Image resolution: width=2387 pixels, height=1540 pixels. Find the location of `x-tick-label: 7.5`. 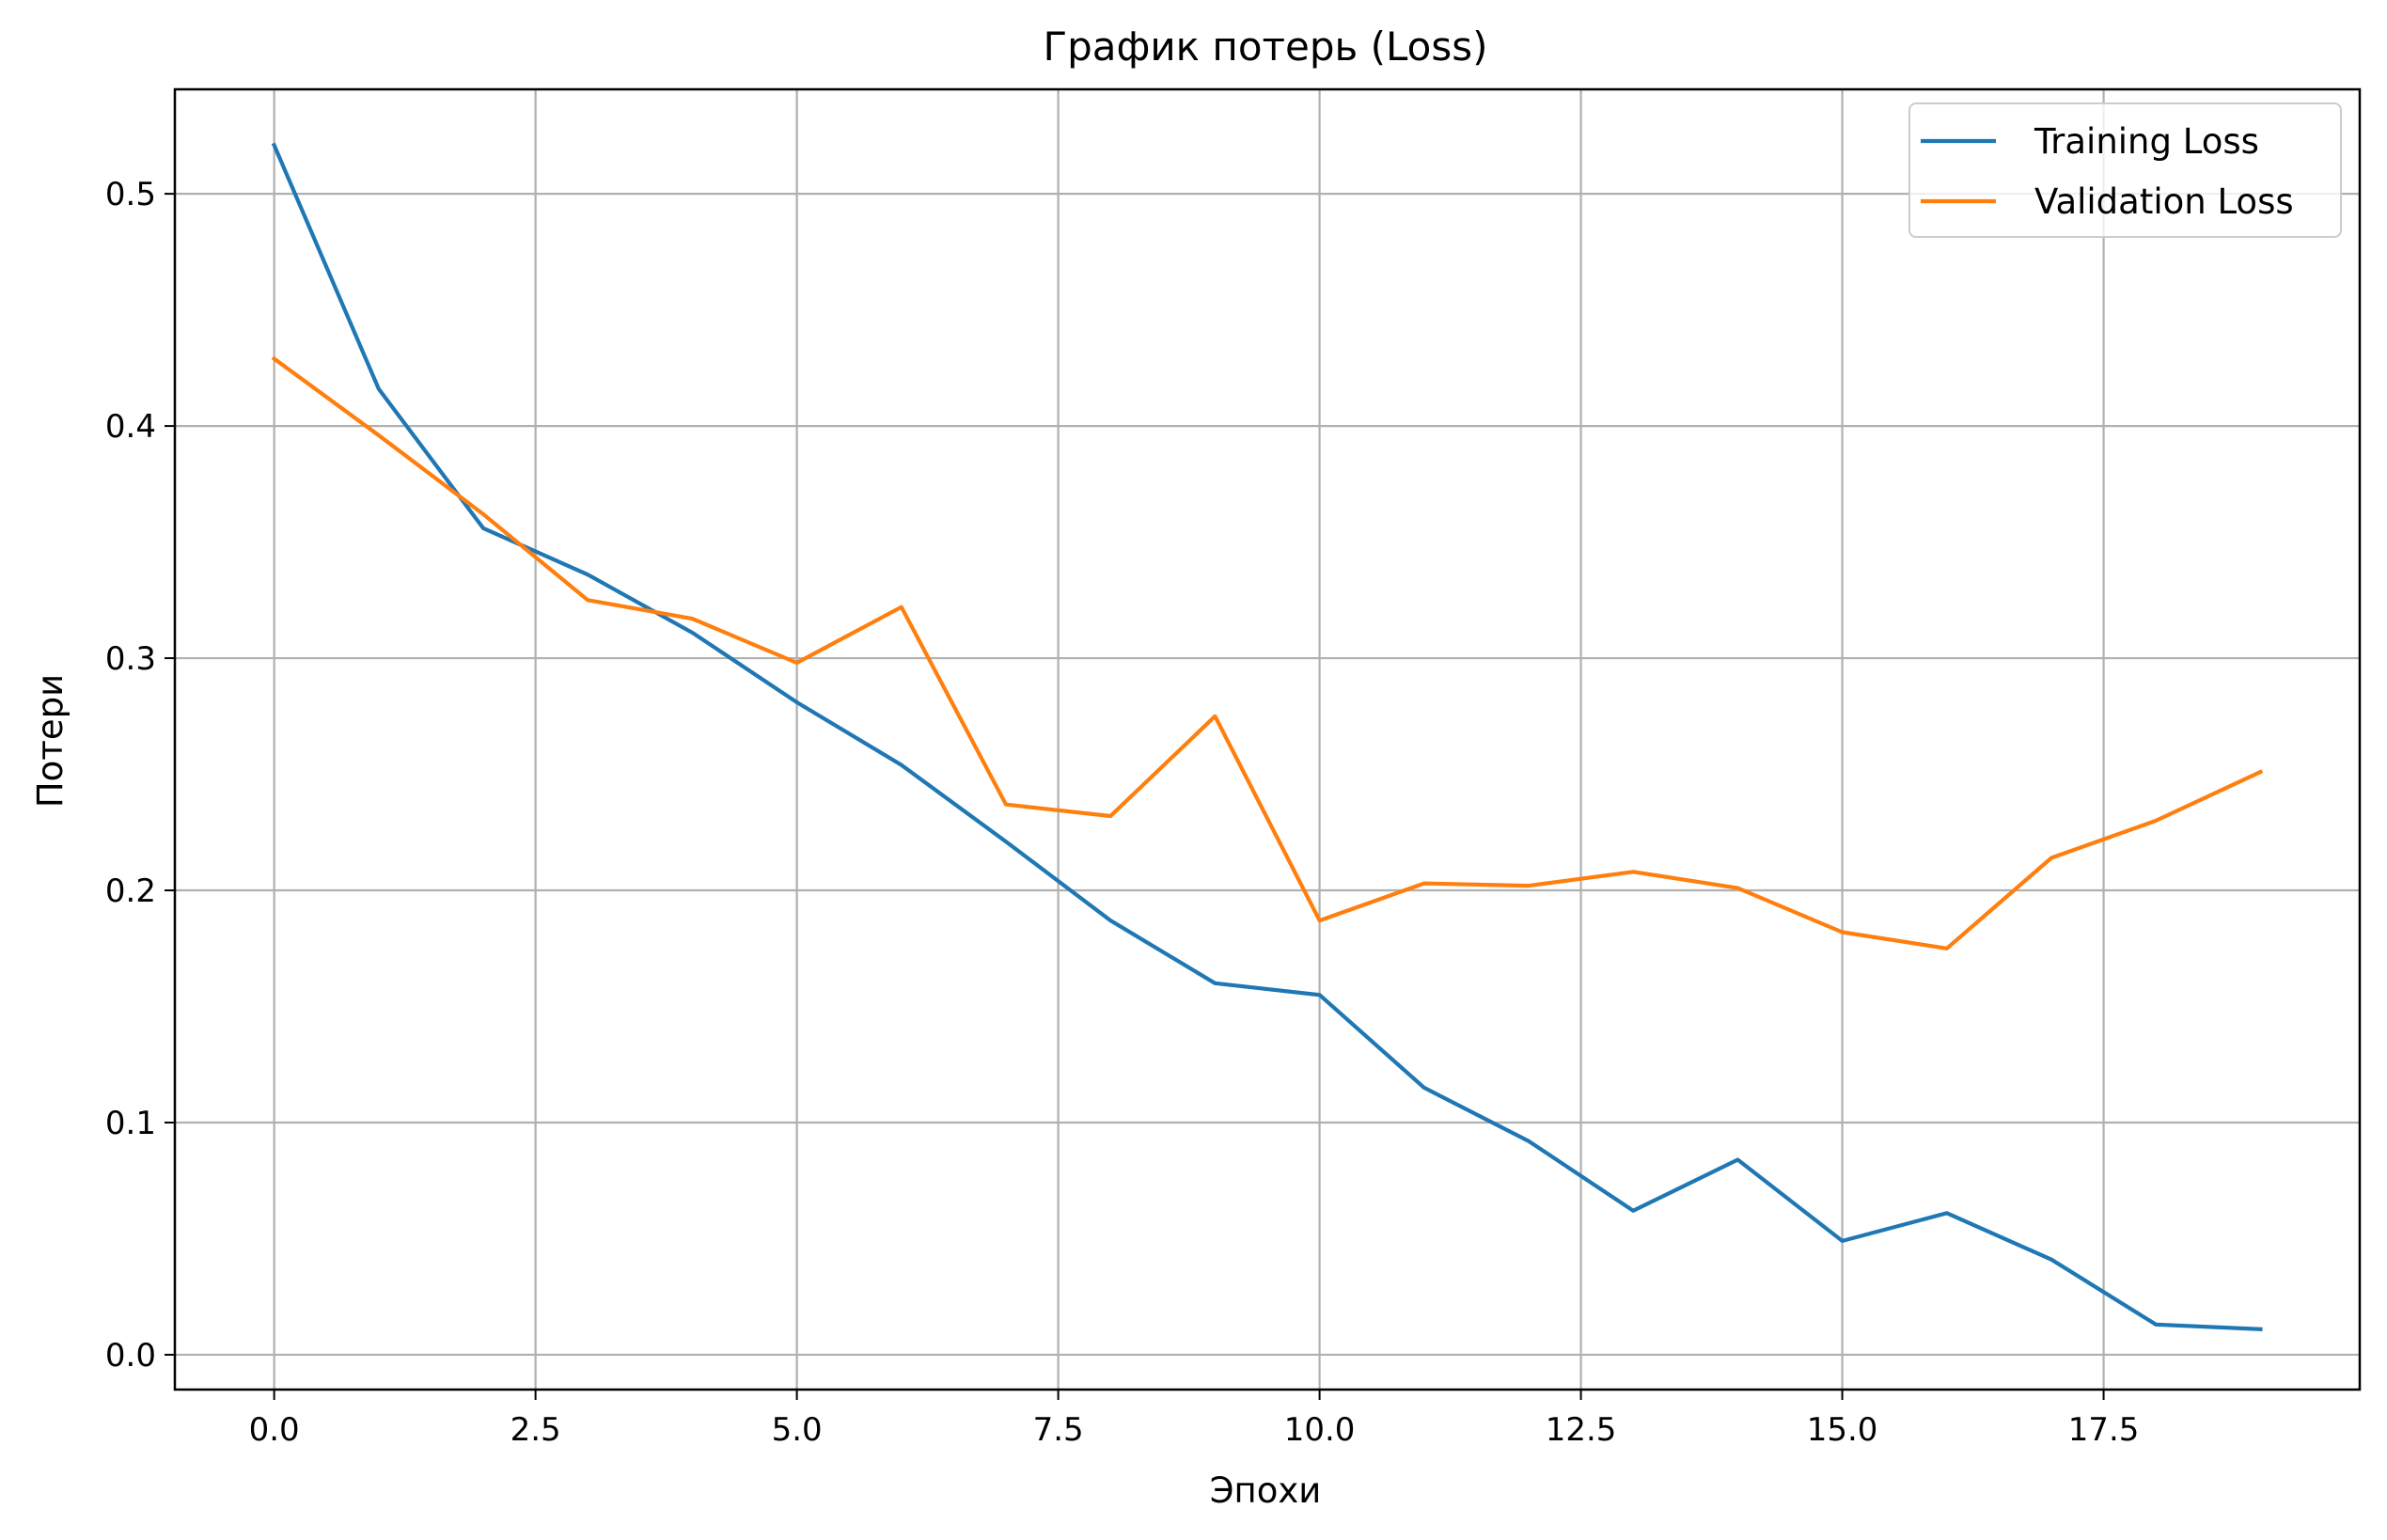

x-tick-label: 7.5 is located at coordinates (1058, 1430).